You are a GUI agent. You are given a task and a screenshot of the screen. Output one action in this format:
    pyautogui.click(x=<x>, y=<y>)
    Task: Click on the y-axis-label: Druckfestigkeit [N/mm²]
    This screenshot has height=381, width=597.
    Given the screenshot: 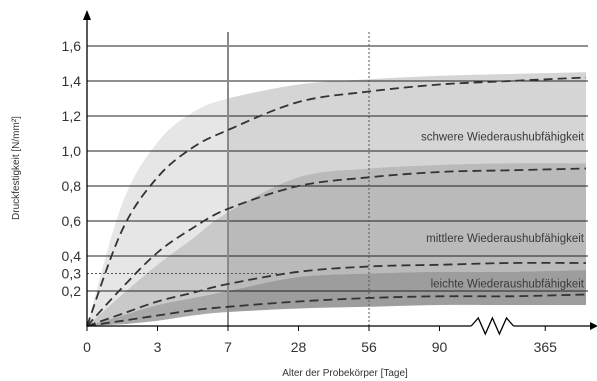 What is the action you would take?
    pyautogui.click(x=16, y=168)
    